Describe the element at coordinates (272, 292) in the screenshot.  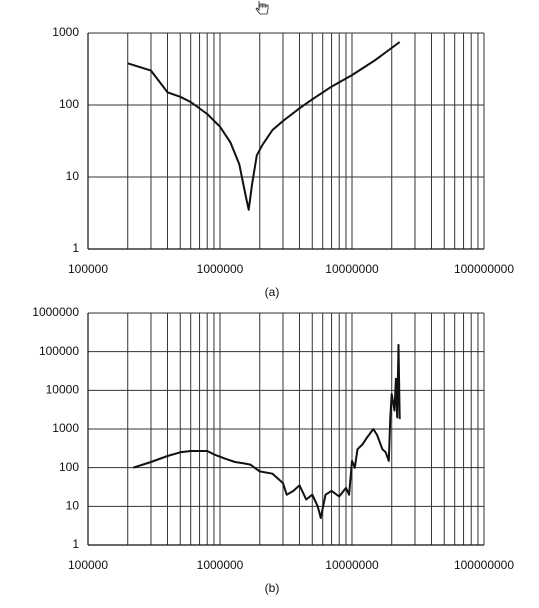
I see `caption: (a)` at that location.